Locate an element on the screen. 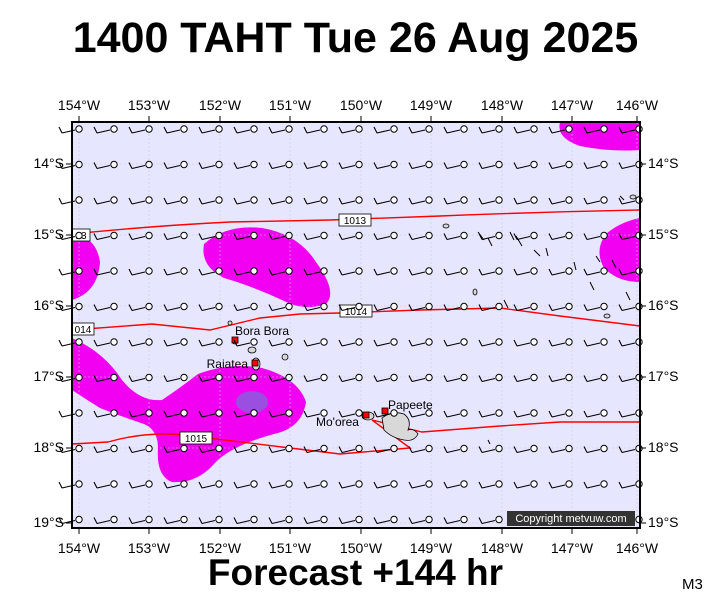  svg-text: 151°W is located at coordinates (290, 105).